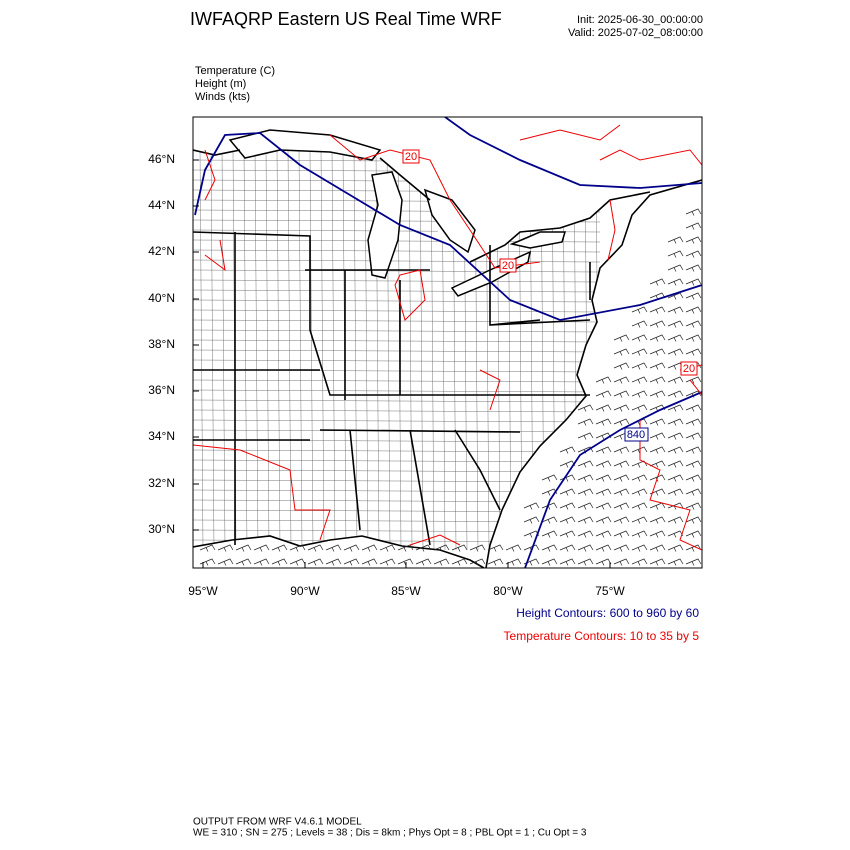 This screenshot has width=850, height=850. Describe the element at coordinates (161, 344) in the screenshot. I see `lat-label: 38°N` at that location.